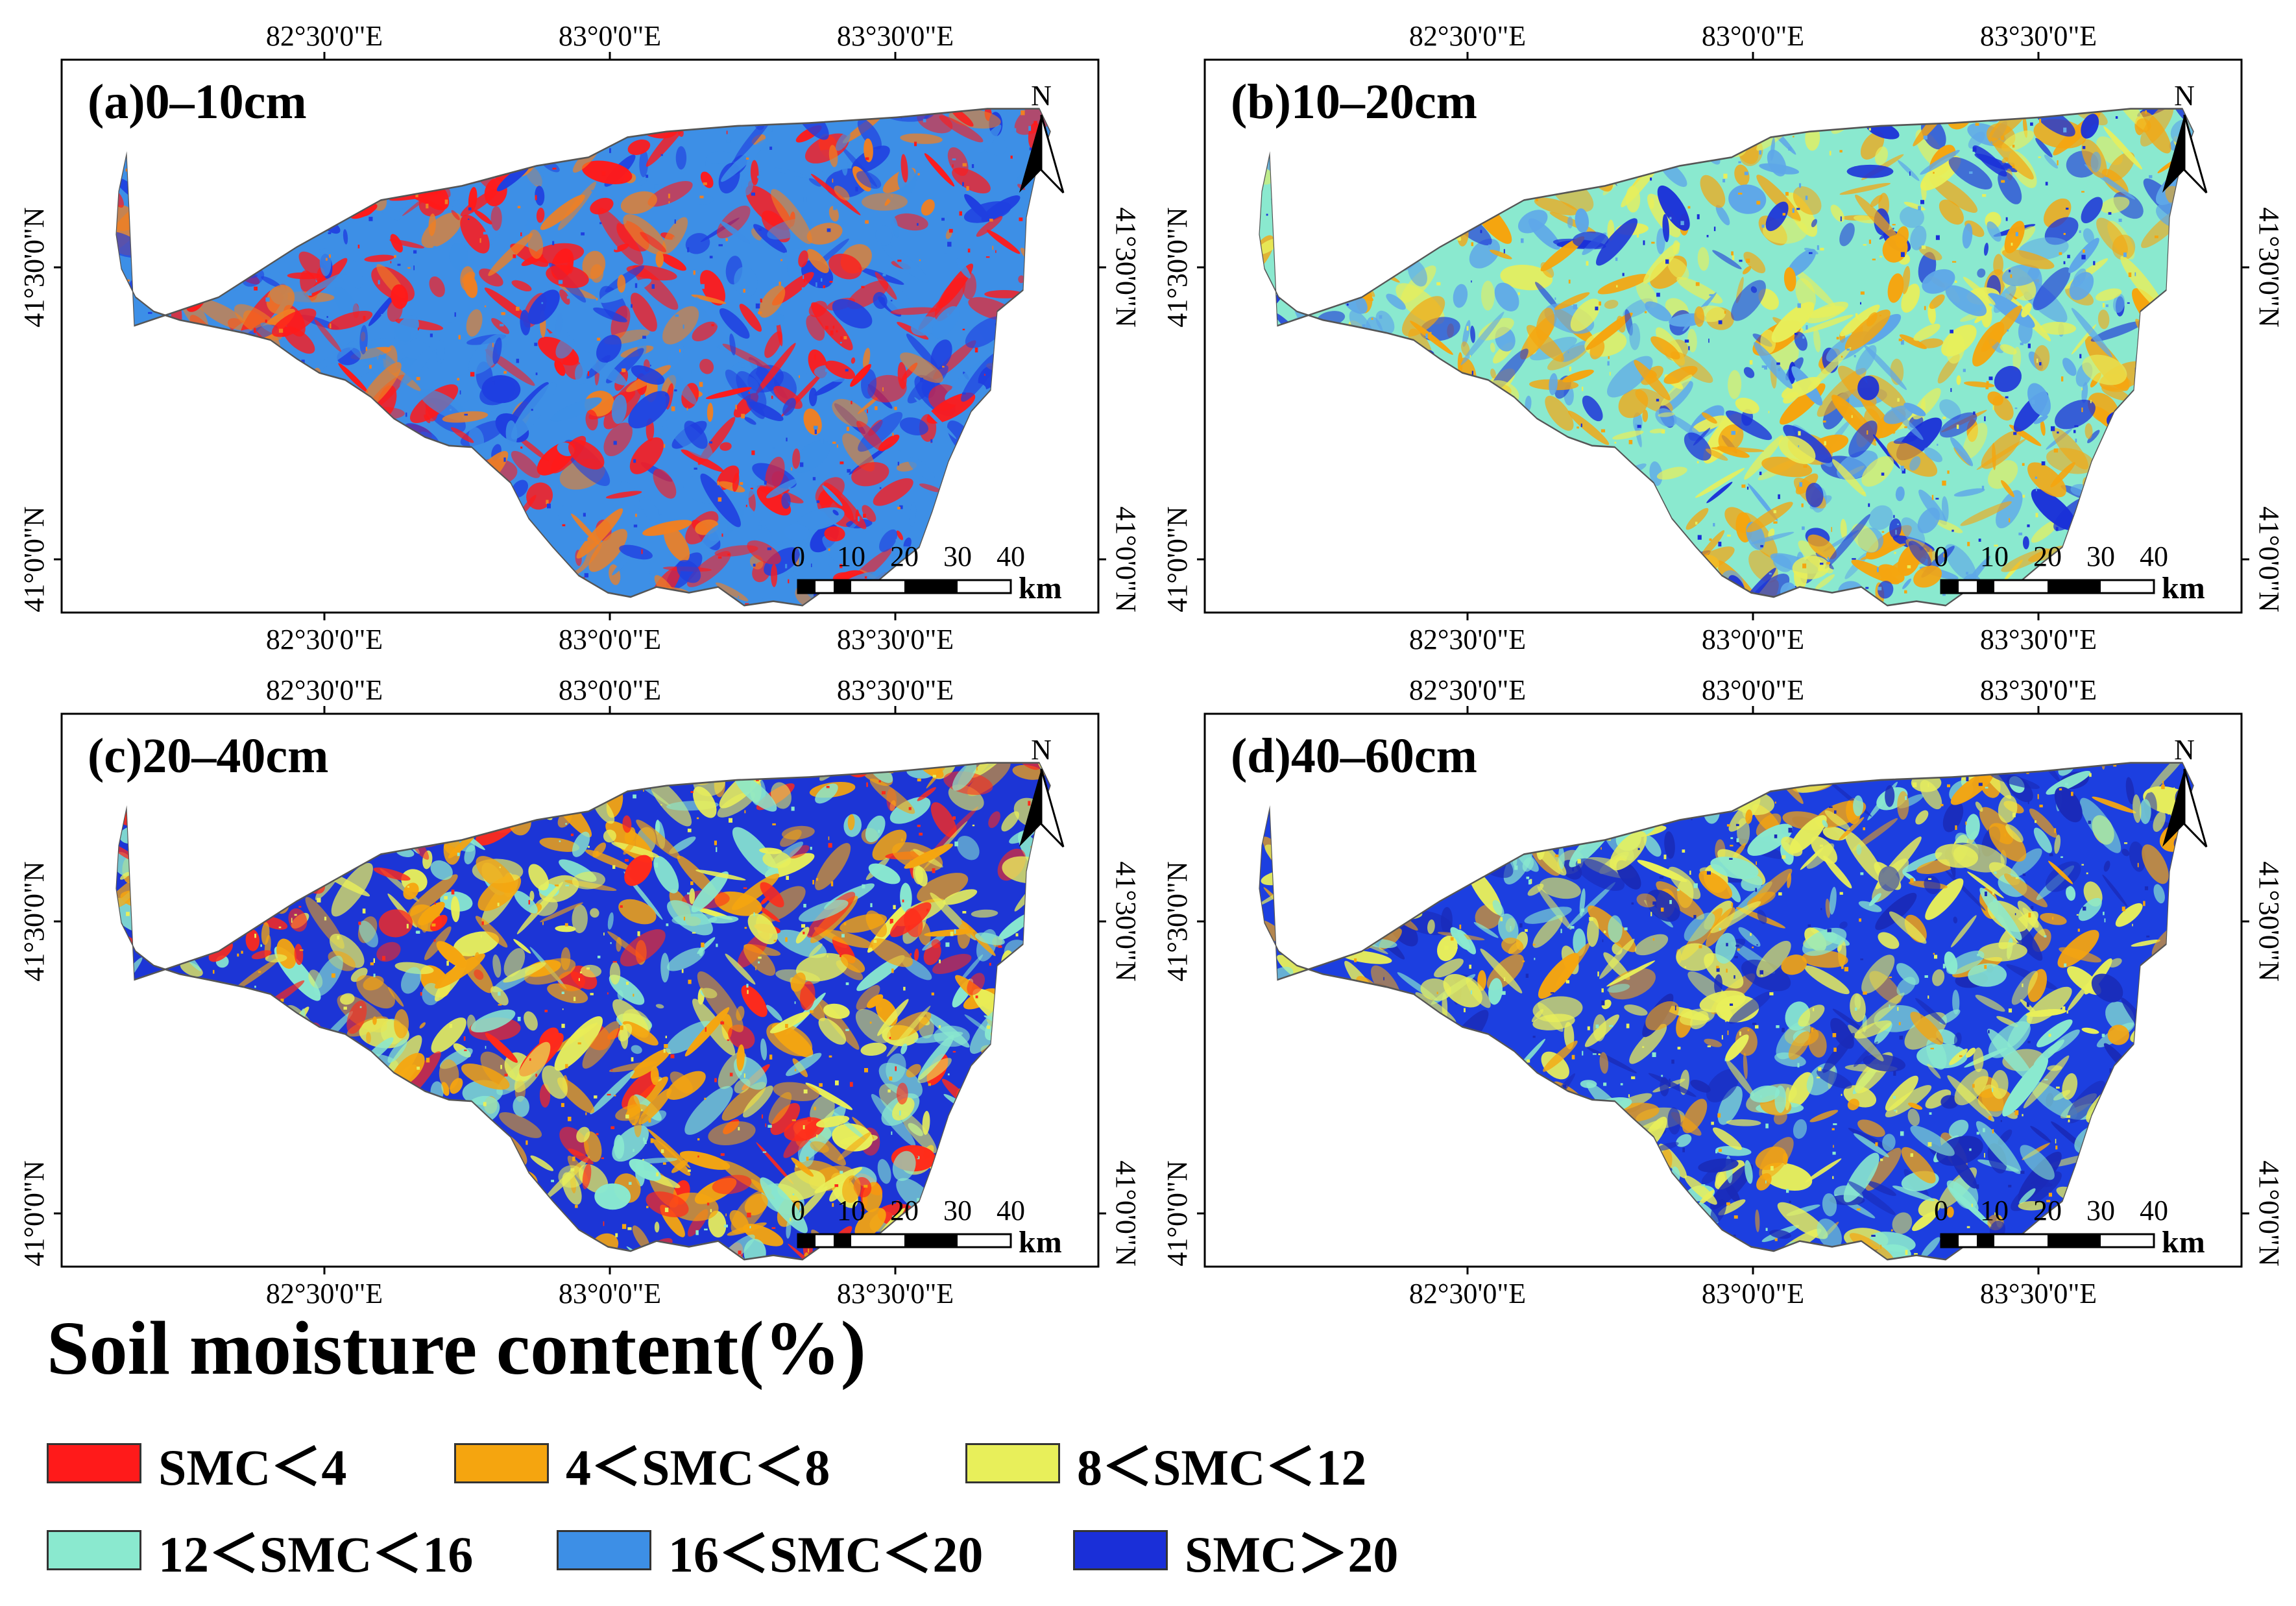 The image size is (2296, 1606). What do you see at coordinates (2069, 573) in the screenshot?
I see `scale-bar: 0 10 20 30 40 km` at bounding box center [2069, 573].